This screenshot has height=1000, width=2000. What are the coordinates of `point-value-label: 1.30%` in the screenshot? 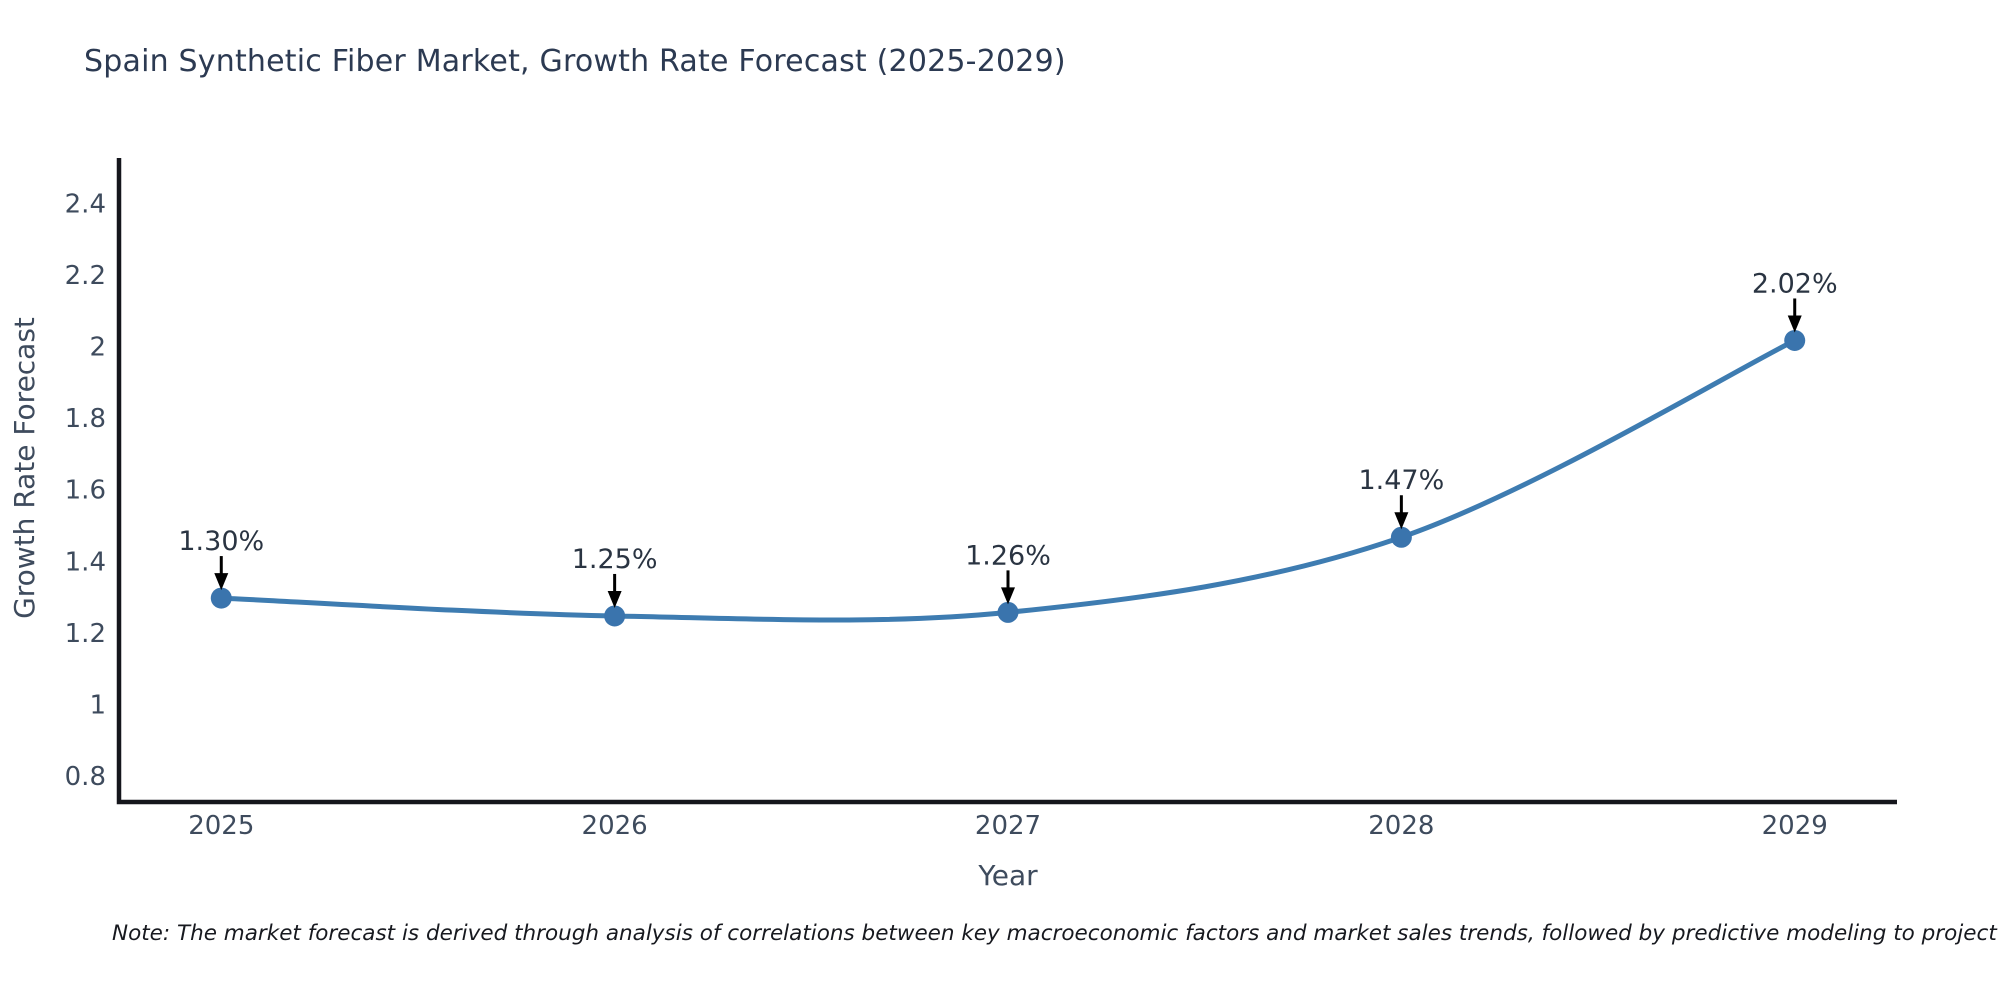 It's located at (221, 541).